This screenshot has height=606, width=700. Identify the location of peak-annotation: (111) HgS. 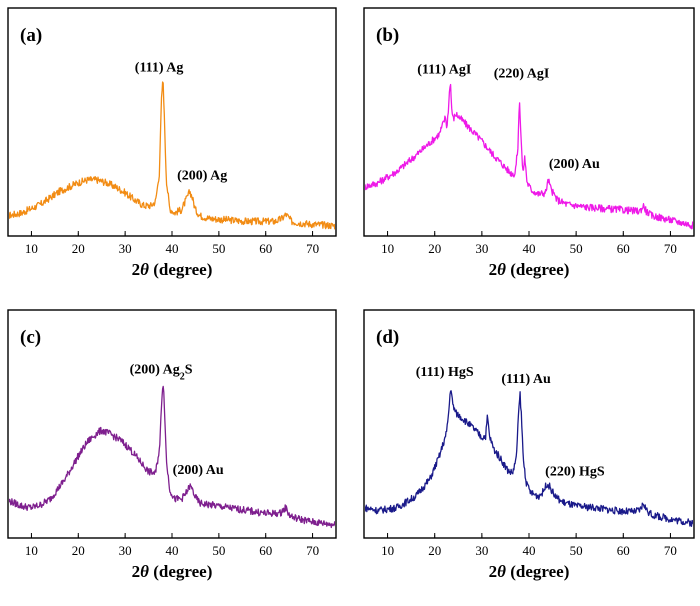
(445, 372).